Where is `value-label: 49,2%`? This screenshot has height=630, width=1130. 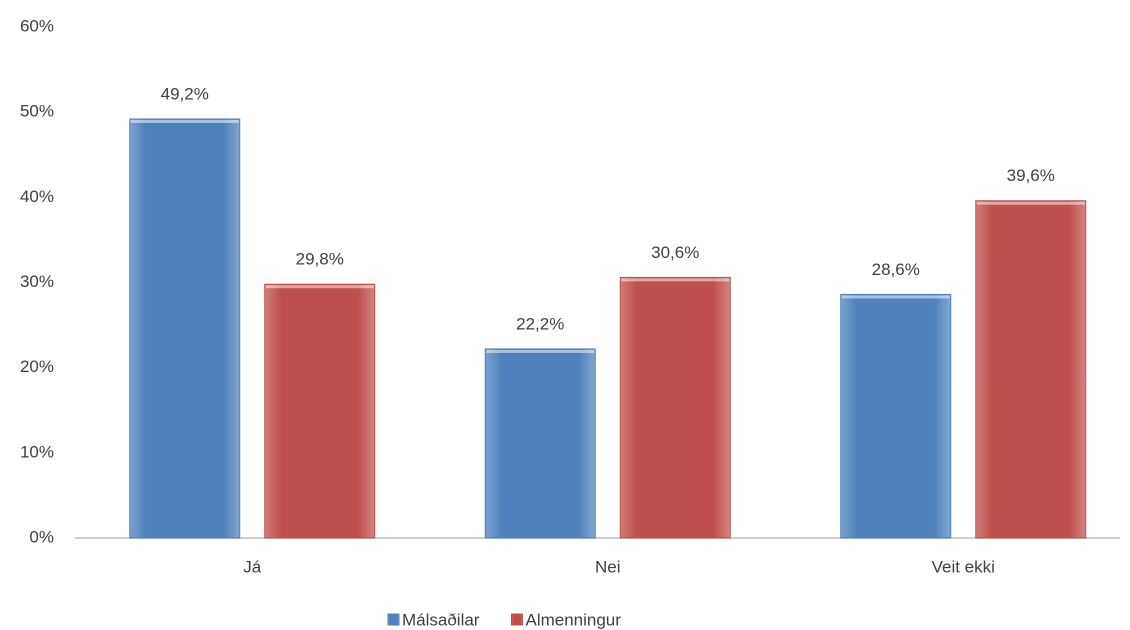
value-label: 49,2% is located at coordinates (185, 93).